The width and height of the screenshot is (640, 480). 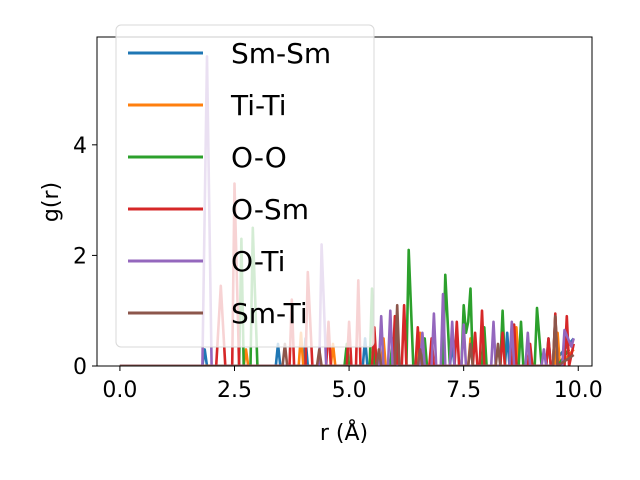 I want to click on series-line-sm-ti, so click(x=347, y=334).